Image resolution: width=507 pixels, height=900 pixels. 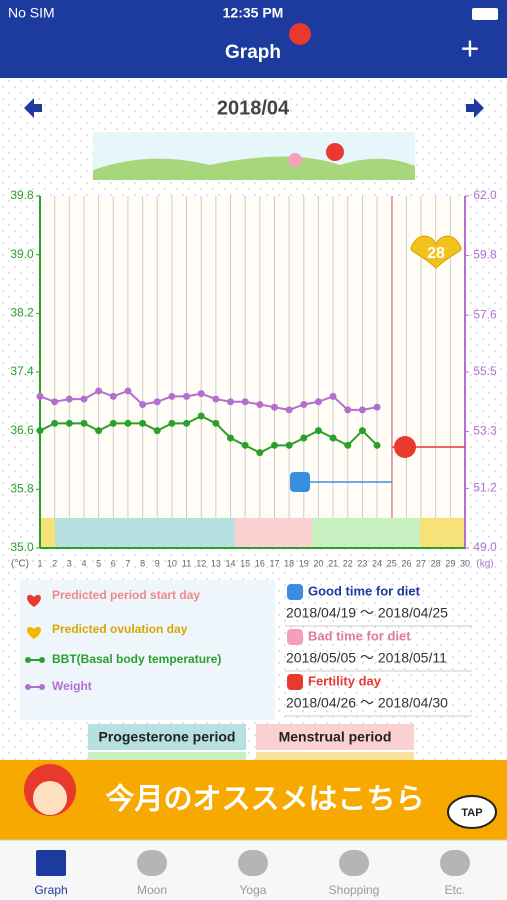 I want to click on legend-period: Predicted period start day, so click(x=126, y=595).